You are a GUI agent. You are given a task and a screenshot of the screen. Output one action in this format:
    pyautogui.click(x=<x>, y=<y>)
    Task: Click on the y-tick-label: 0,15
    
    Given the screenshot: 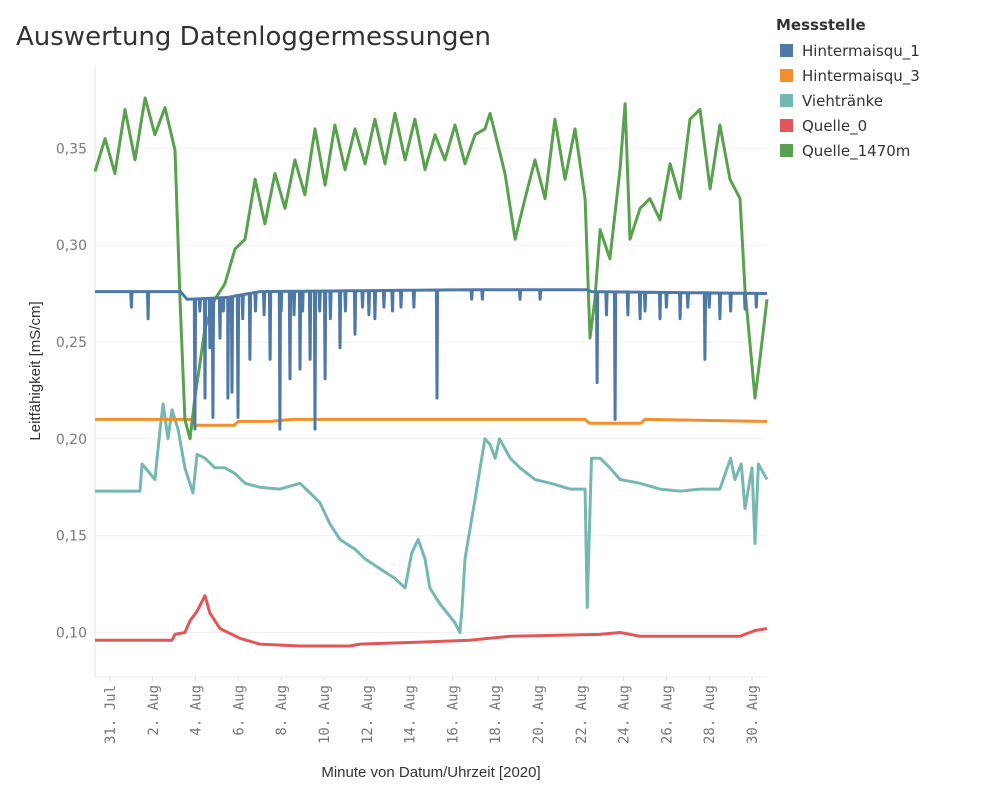 What is the action you would take?
    pyautogui.click(x=71, y=537)
    